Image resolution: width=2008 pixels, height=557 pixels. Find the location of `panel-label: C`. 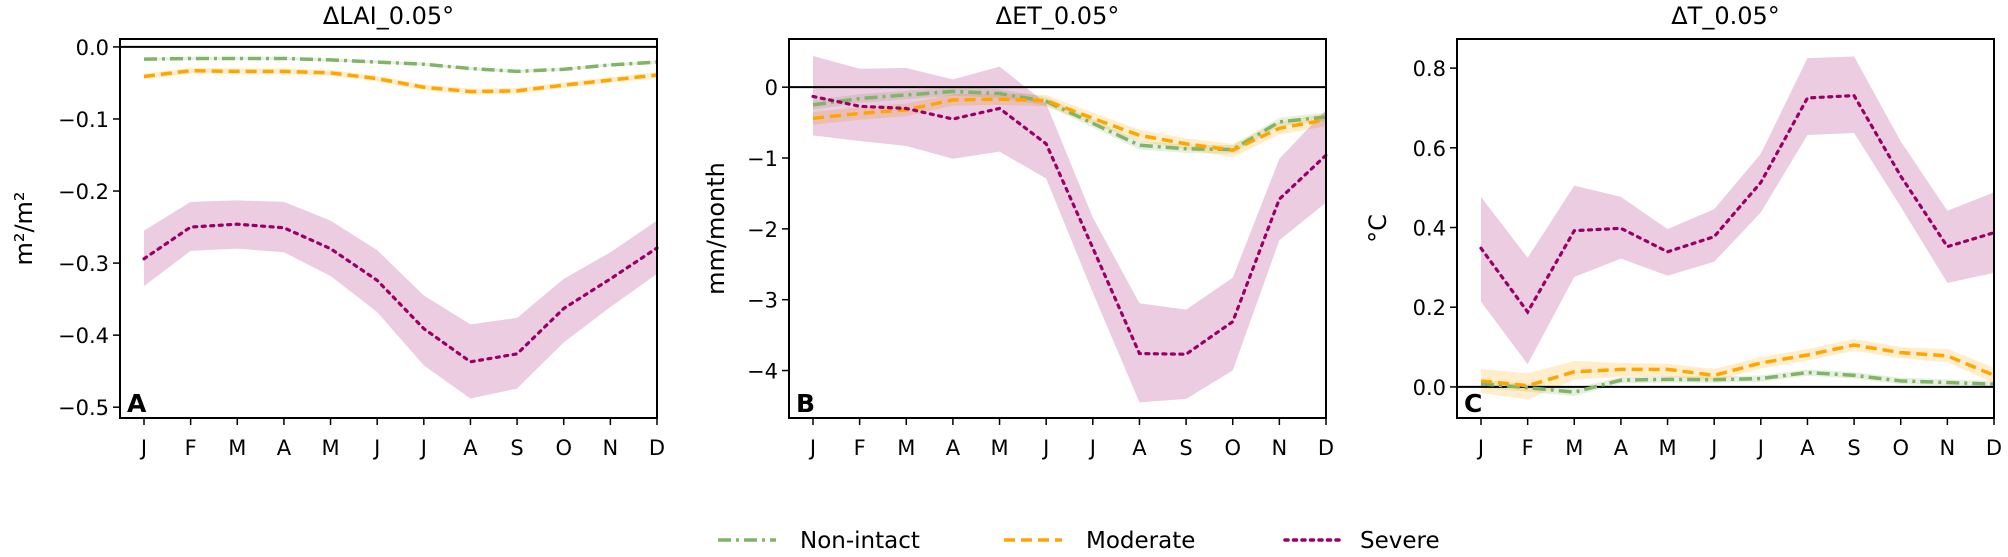

panel-label: C is located at coordinates (1473, 403).